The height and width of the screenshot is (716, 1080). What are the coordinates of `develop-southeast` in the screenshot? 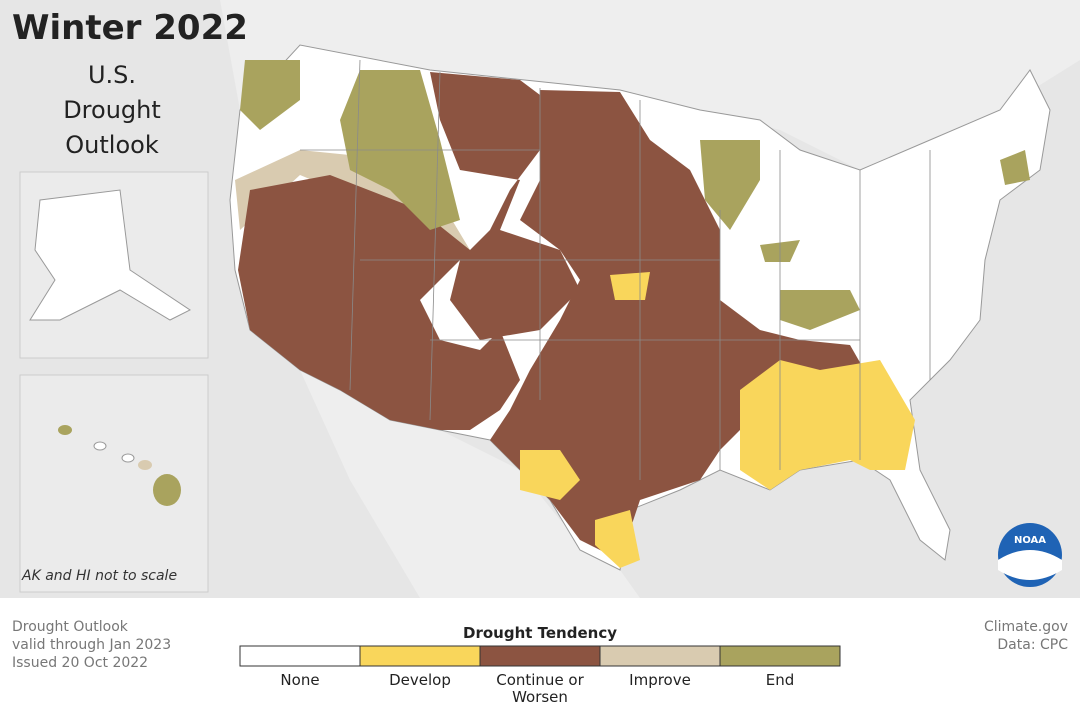 It's located at (827, 425).